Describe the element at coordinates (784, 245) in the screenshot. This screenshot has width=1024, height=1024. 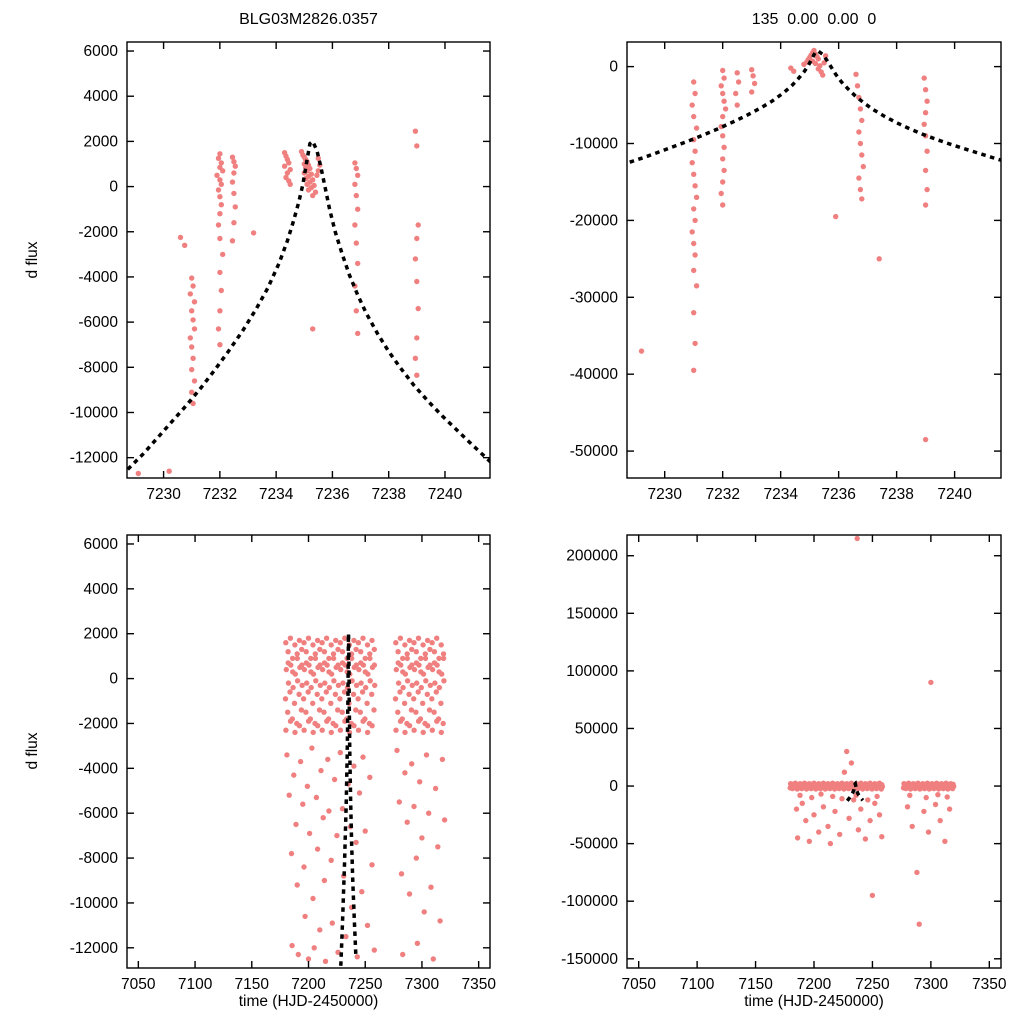
I see `scatter-points-top-right` at that location.